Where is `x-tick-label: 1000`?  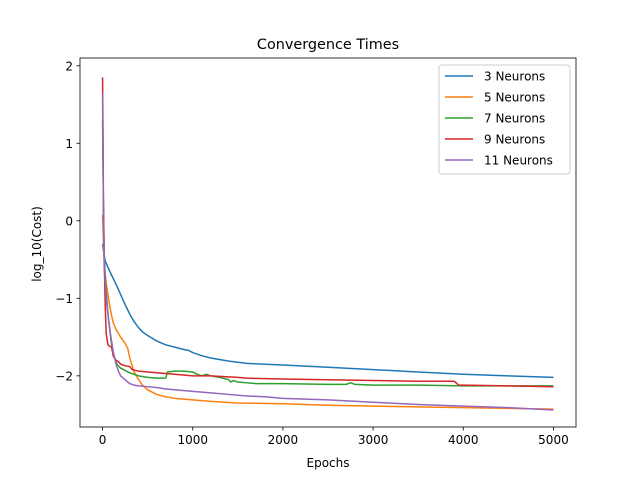
x-tick-label: 1000 is located at coordinates (192, 440).